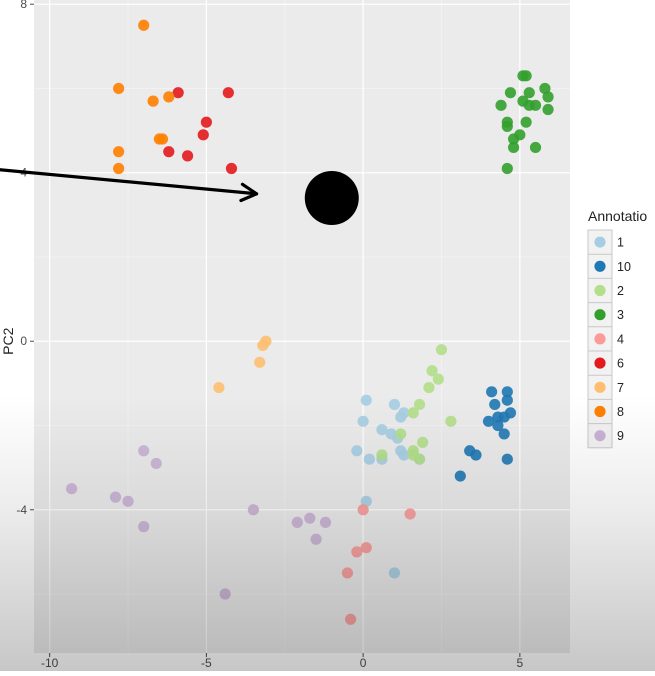 The height and width of the screenshot is (676, 655). I want to click on legend-label: 3, so click(620, 315).